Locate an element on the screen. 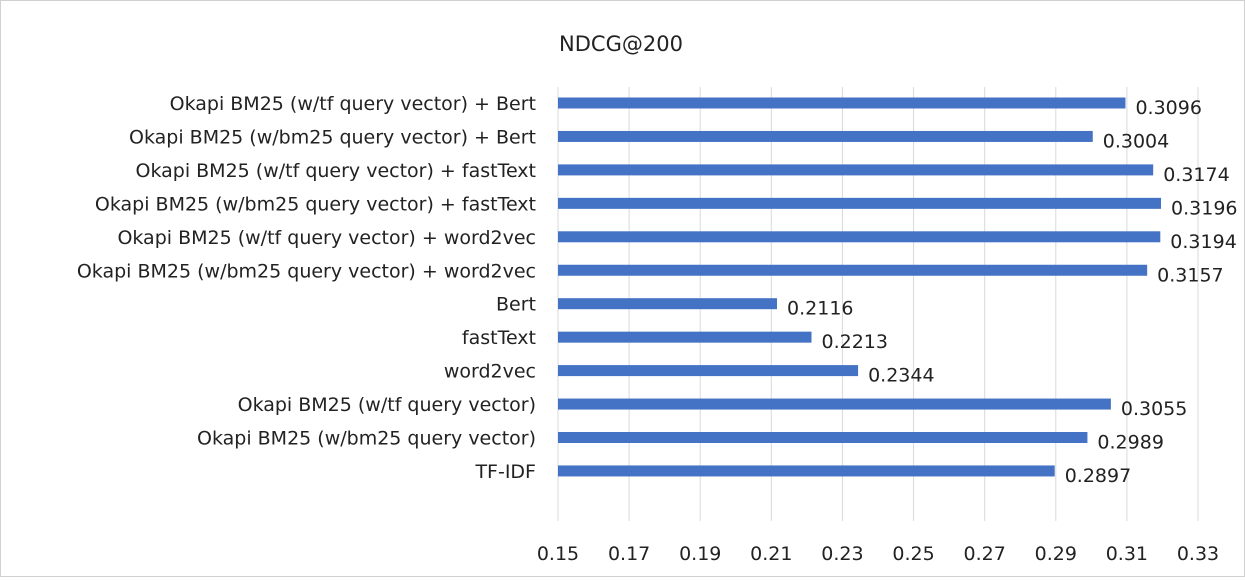 Image resolution: width=1245 pixels, height=580 pixels. category-label: Okapi BM25 (w/bm25 query vector) is located at coordinates (366, 439).